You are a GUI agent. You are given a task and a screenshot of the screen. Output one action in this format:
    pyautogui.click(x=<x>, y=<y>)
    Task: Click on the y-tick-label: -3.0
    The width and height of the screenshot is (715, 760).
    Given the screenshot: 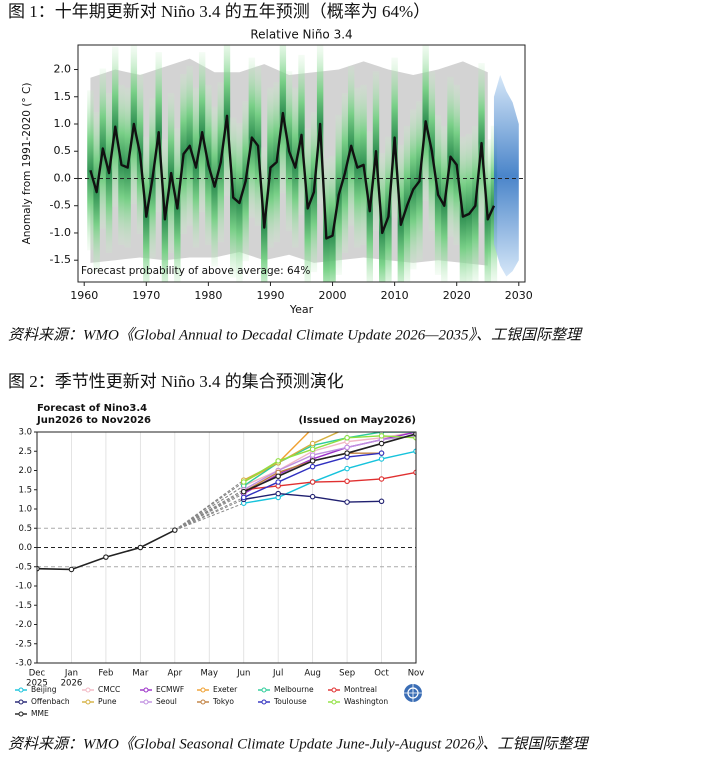 What is the action you would take?
    pyautogui.click(x=23, y=664)
    